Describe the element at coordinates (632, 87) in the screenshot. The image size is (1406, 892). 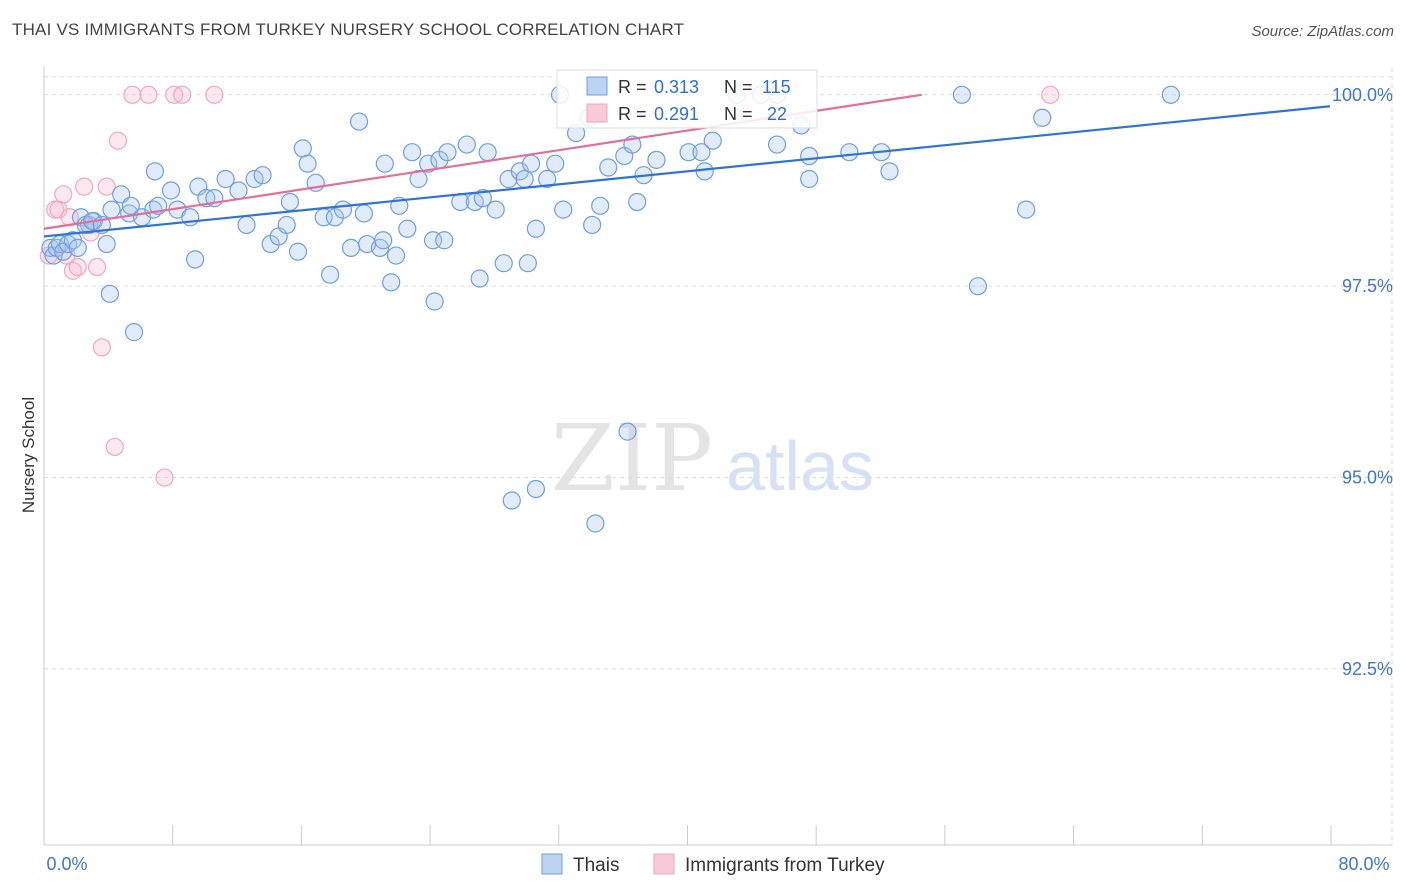
I see `legend-r-label-thai: R =` at that location.